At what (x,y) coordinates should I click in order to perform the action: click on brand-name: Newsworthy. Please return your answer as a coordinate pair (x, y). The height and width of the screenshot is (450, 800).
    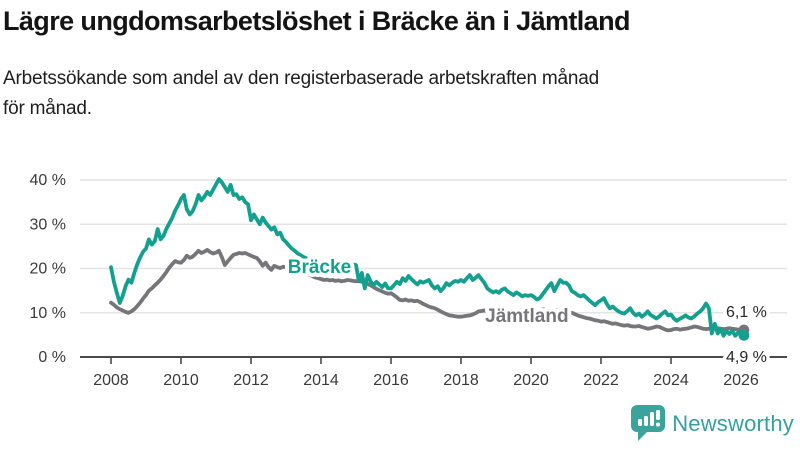
    Looking at the image, I should click on (733, 423).